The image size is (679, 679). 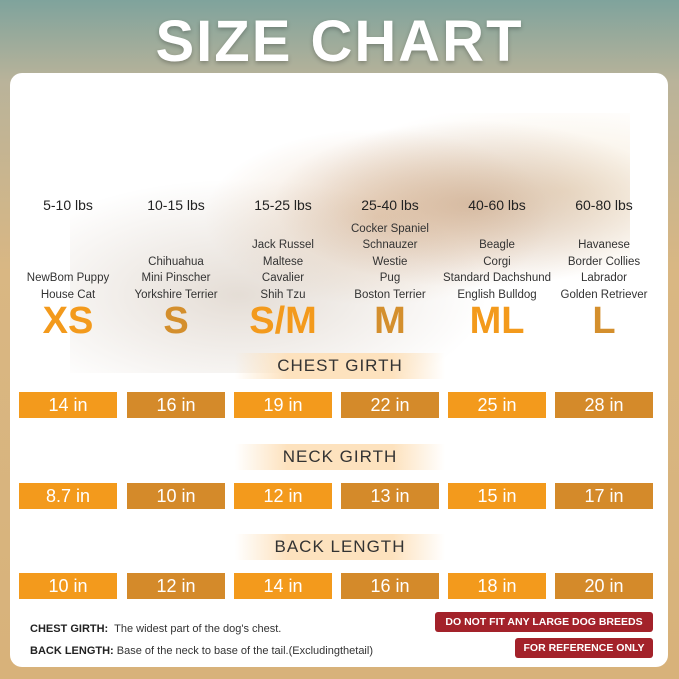 I want to click on size-label: M, so click(x=390, y=321).